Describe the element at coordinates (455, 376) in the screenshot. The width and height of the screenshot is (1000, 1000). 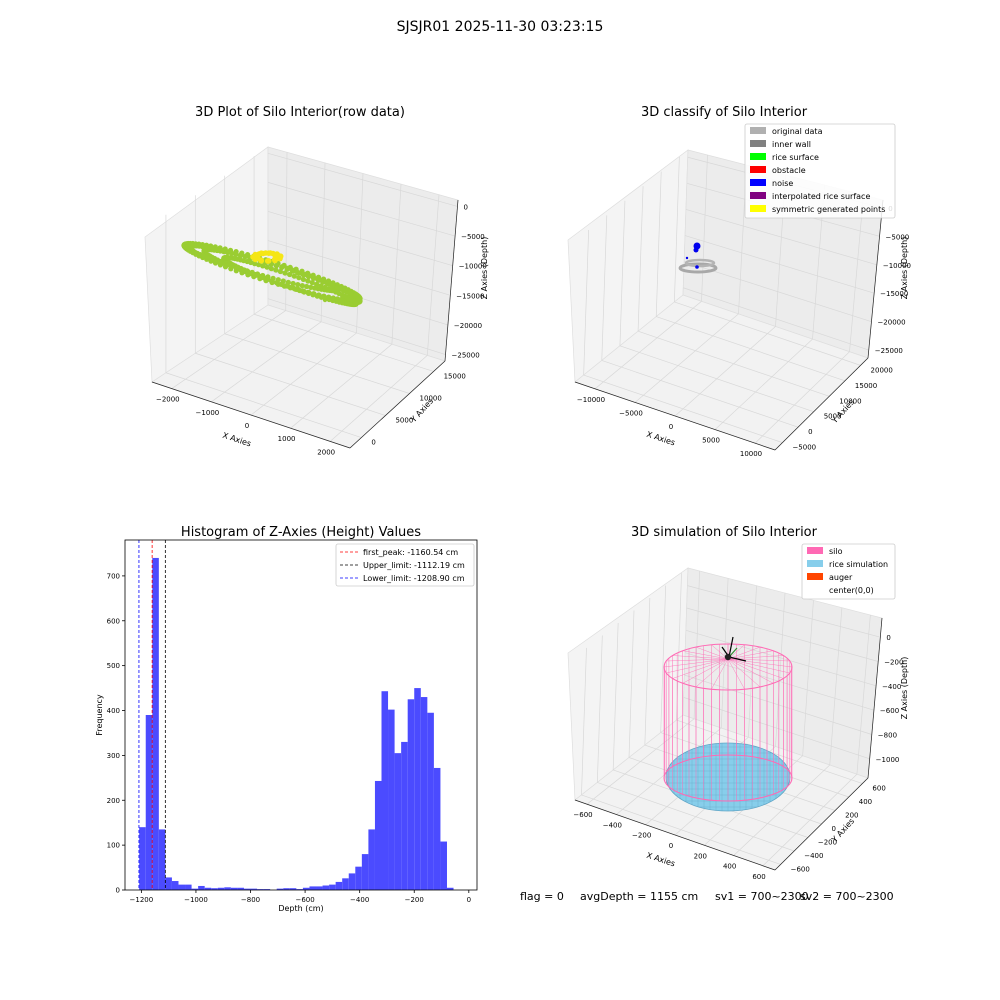
I see `raw-y-tick-label: 15000` at that location.